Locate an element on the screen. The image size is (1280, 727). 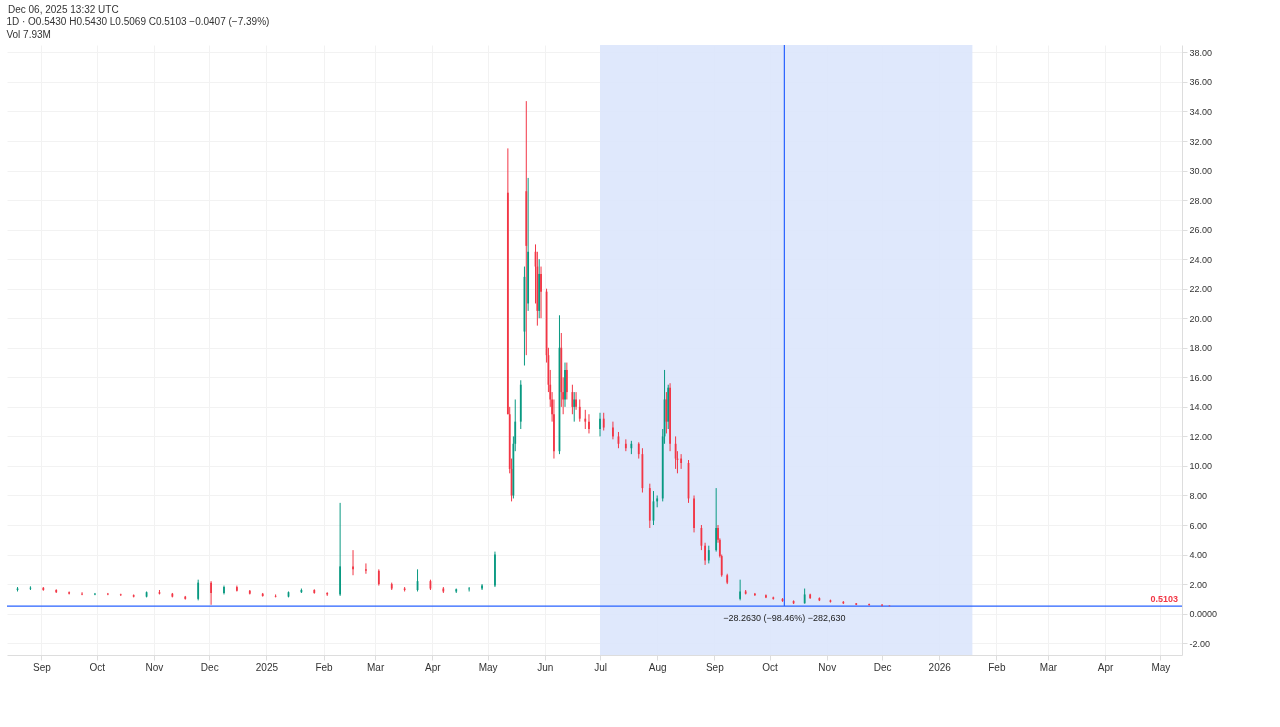
y-tick-label: 8.00 is located at coordinates (1198, 495).